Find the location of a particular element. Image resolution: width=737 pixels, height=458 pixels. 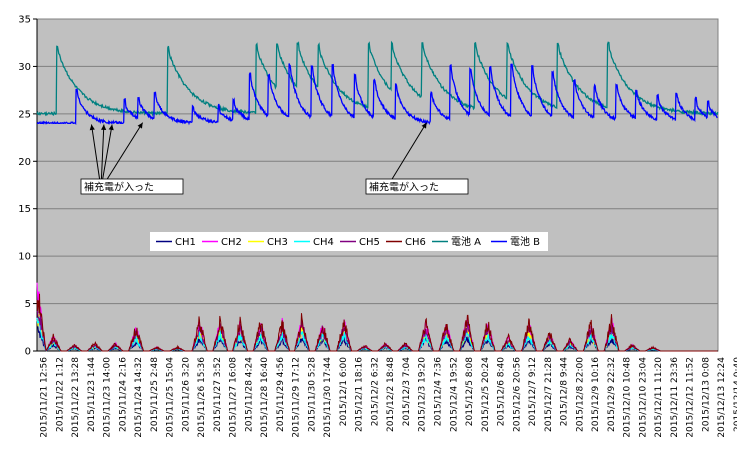

legend-item: CH2 is located at coordinates (222, 242).